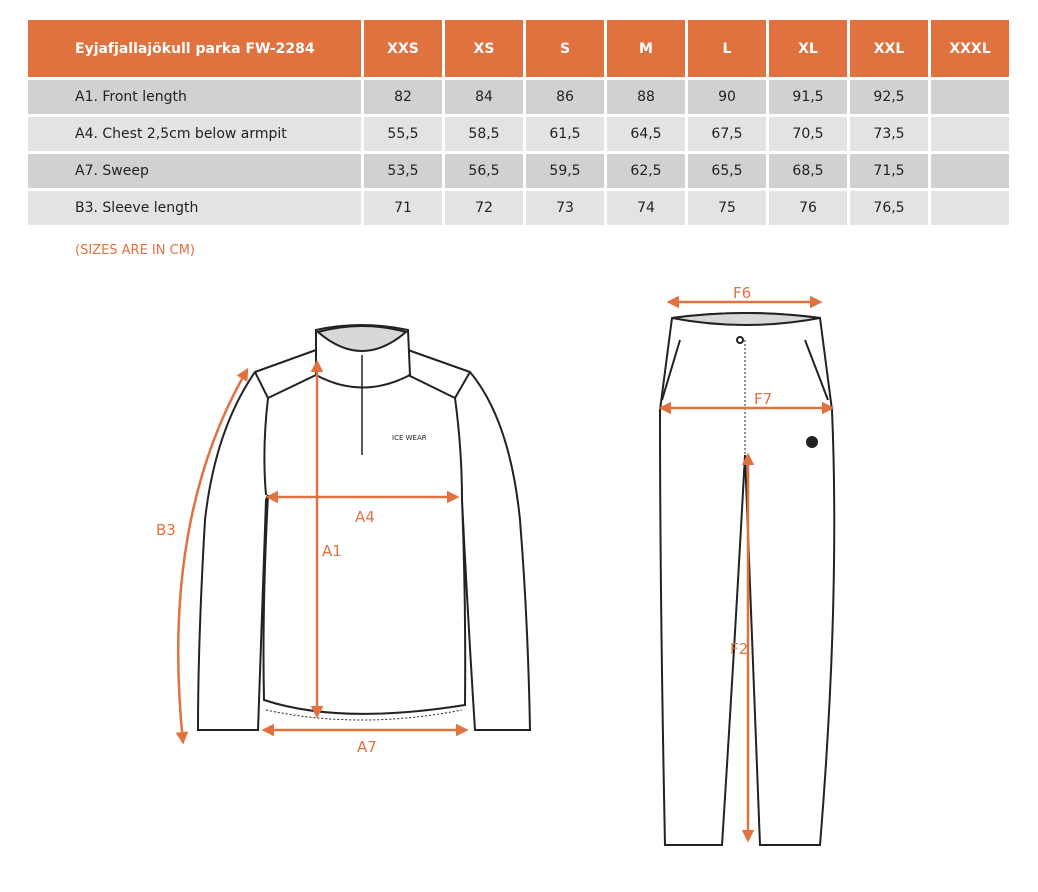  I want to click on size-value: 90, so click(727, 97).